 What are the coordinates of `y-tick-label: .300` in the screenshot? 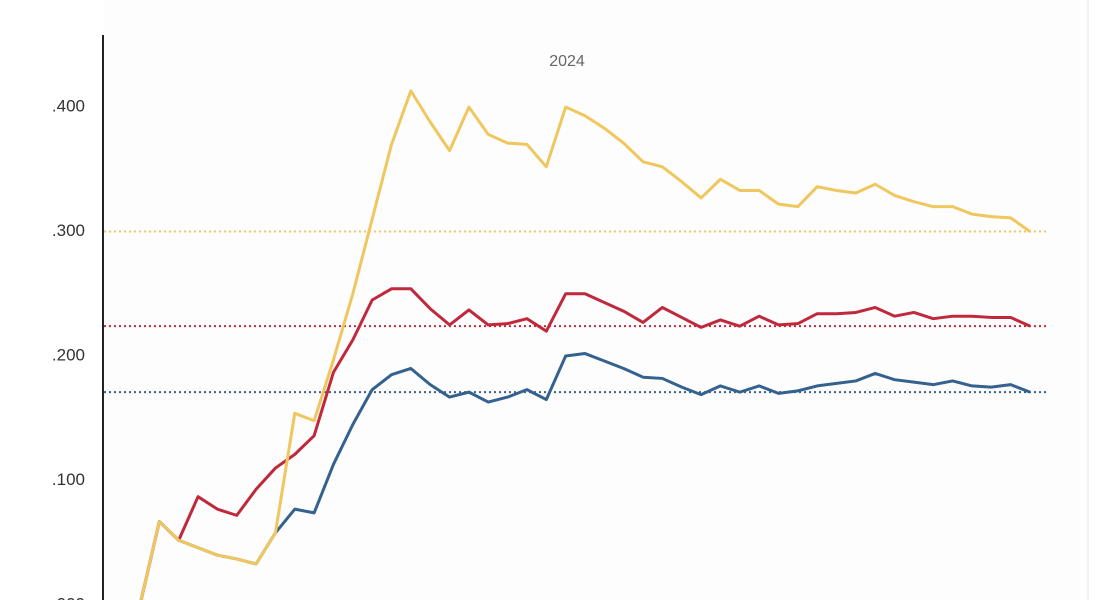 It's located at (68, 230).